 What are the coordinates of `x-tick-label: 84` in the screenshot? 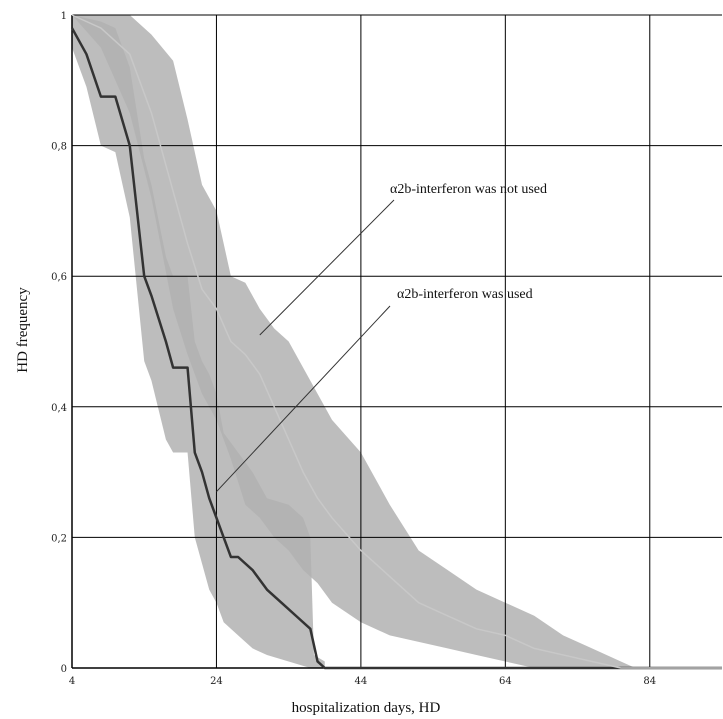 It's located at (649, 681).